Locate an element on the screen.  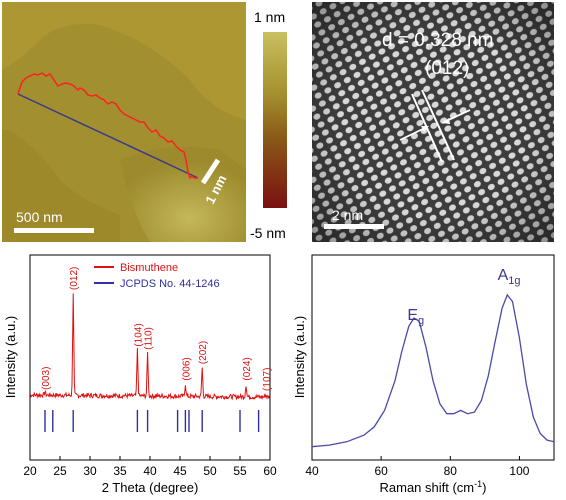
xrd-peak-label: (110) is located at coordinates (149, 338).